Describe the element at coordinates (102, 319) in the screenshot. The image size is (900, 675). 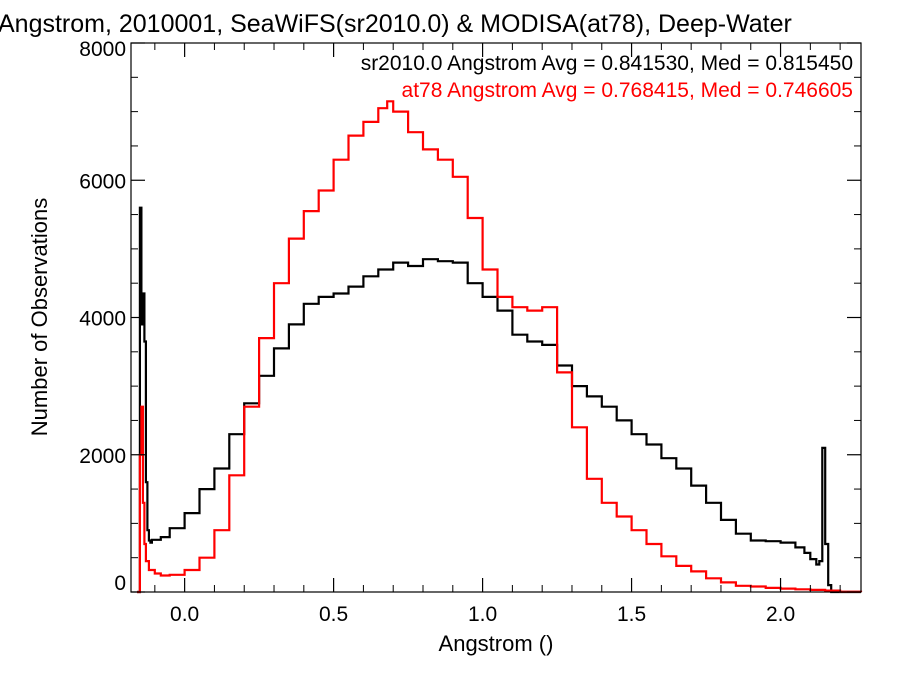
I see `y-tick-label: 4000` at that location.